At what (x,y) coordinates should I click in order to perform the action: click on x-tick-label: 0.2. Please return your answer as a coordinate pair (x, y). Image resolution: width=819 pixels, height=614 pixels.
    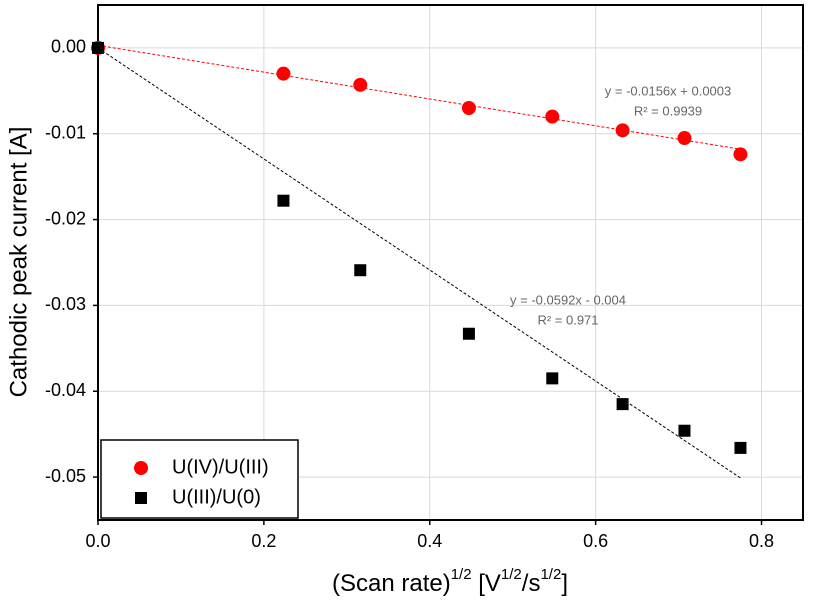
    Looking at the image, I should click on (263, 541).